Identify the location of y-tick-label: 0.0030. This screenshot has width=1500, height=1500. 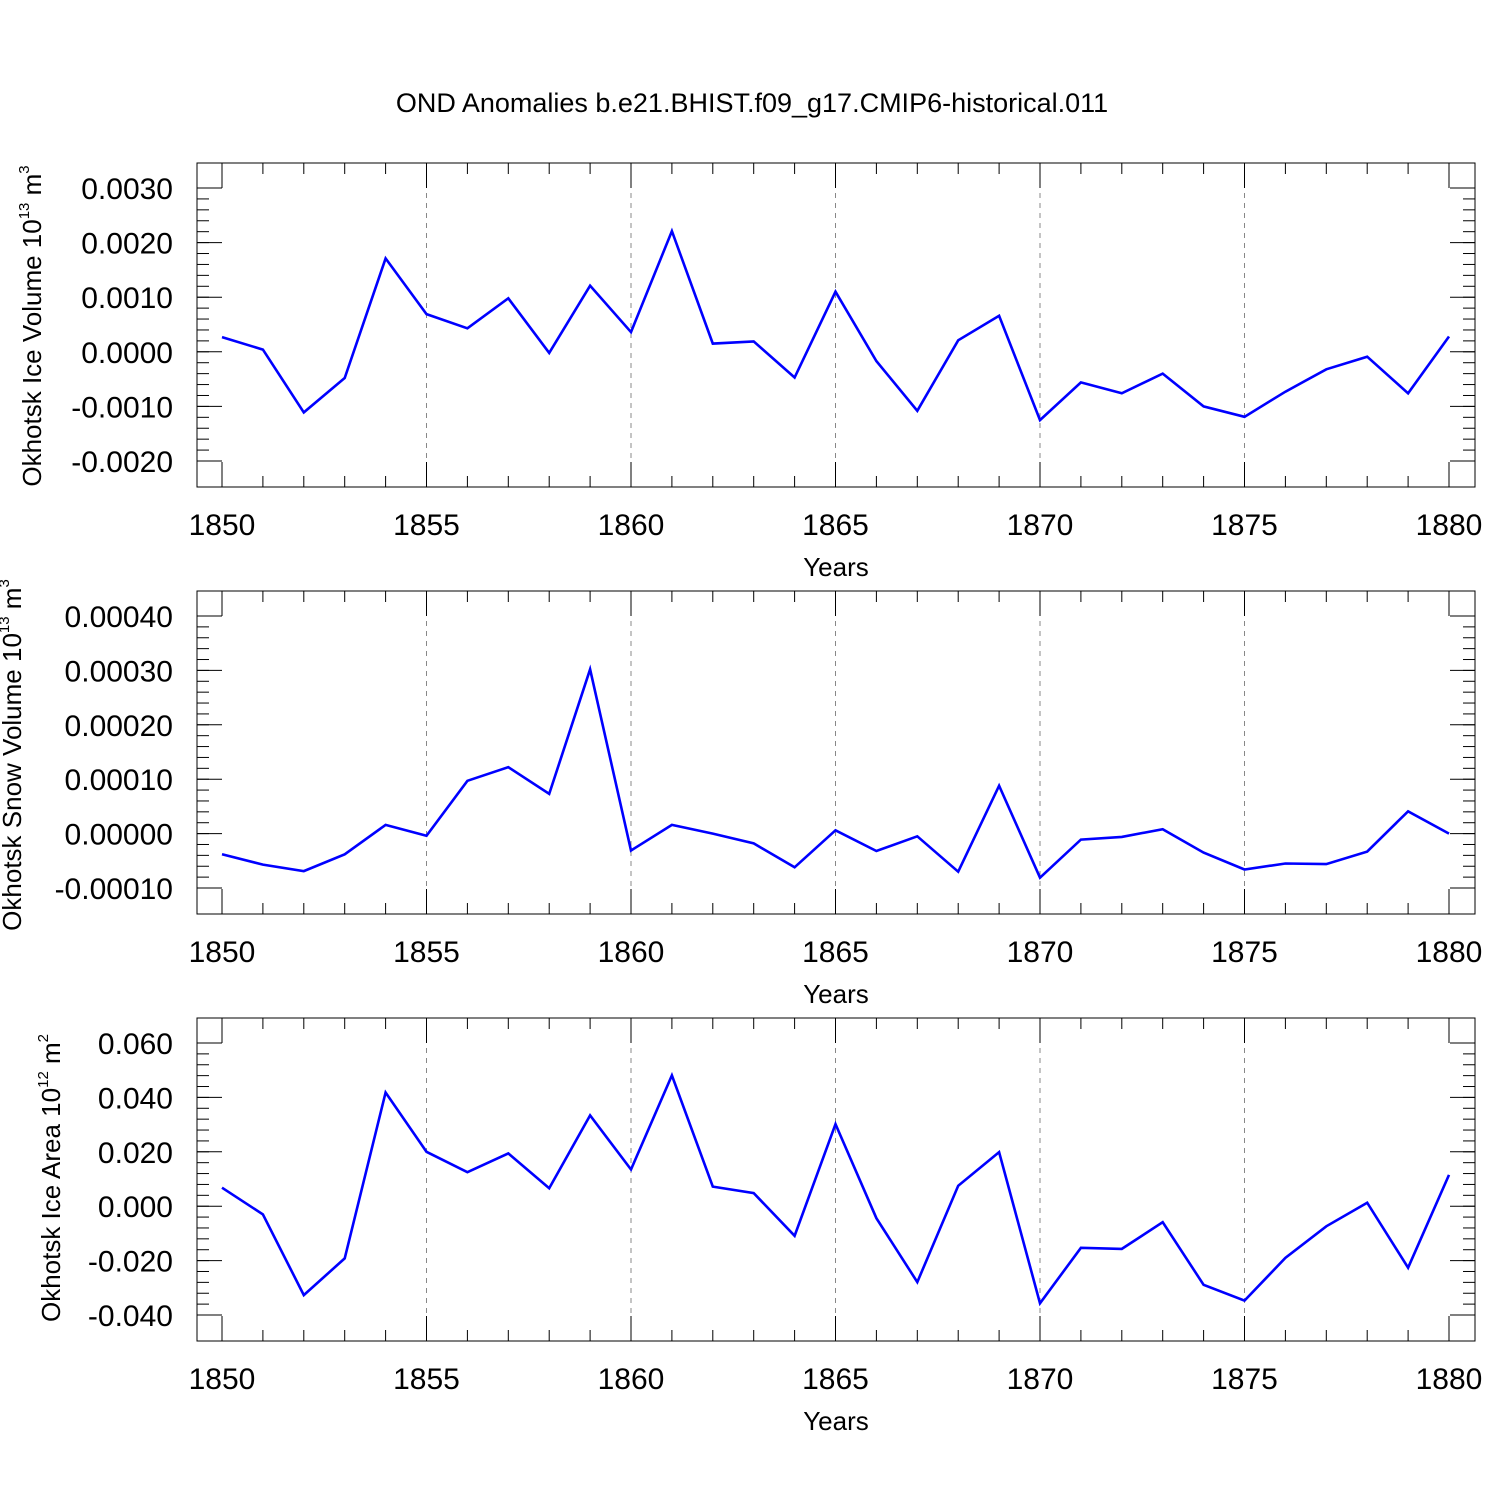
(127, 189).